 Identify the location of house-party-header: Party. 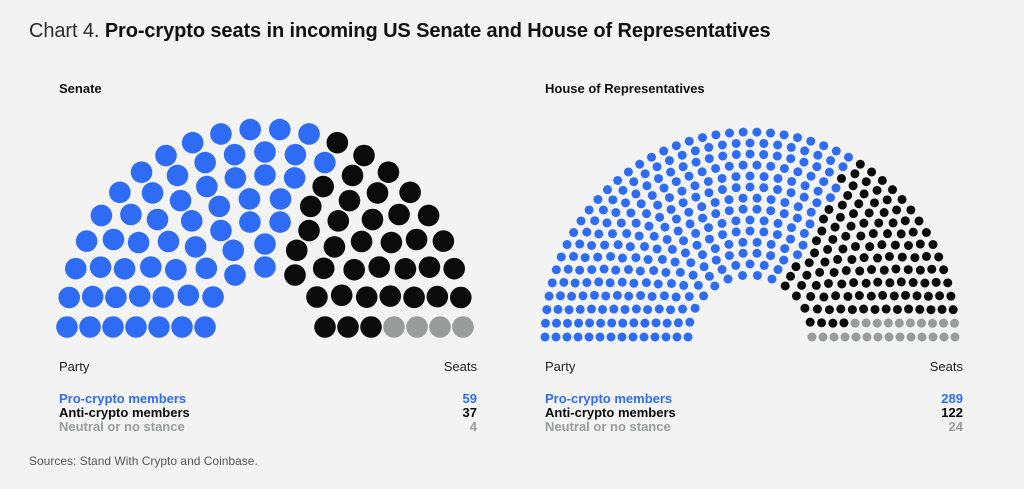
(560, 366).